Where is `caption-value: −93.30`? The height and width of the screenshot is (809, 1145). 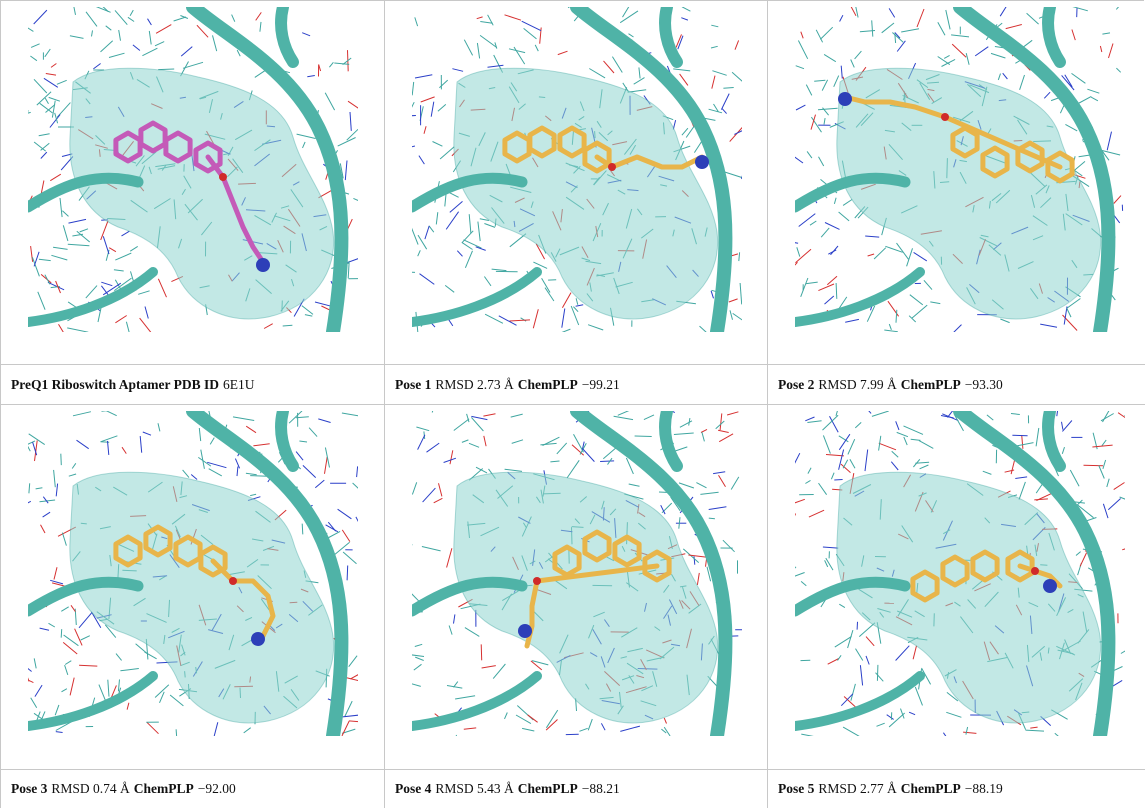 caption-value: −93.30 is located at coordinates (983, 384).